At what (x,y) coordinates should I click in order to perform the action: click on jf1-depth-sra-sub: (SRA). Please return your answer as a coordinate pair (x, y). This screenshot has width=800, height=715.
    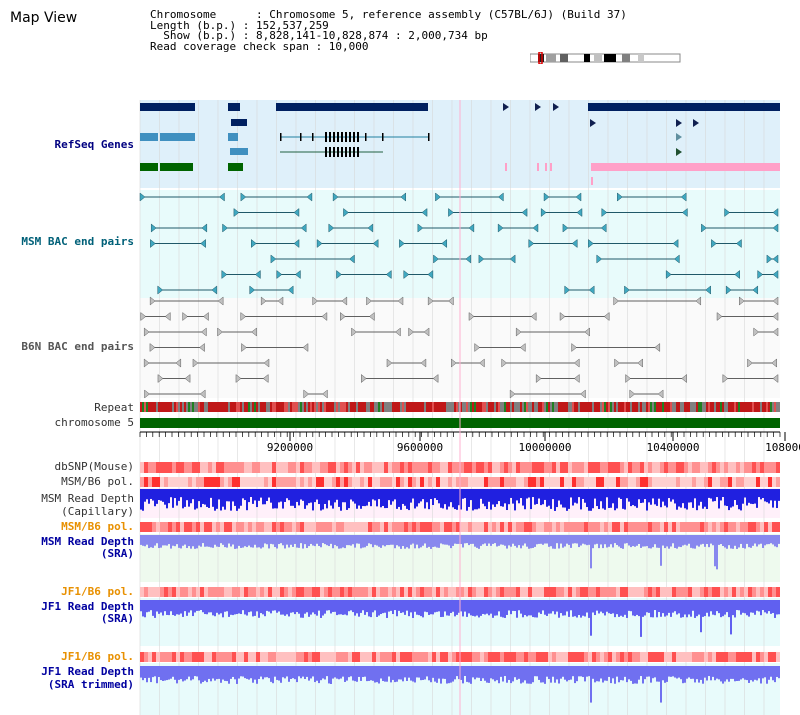
    Looking at the image, I should click on (117, 618).